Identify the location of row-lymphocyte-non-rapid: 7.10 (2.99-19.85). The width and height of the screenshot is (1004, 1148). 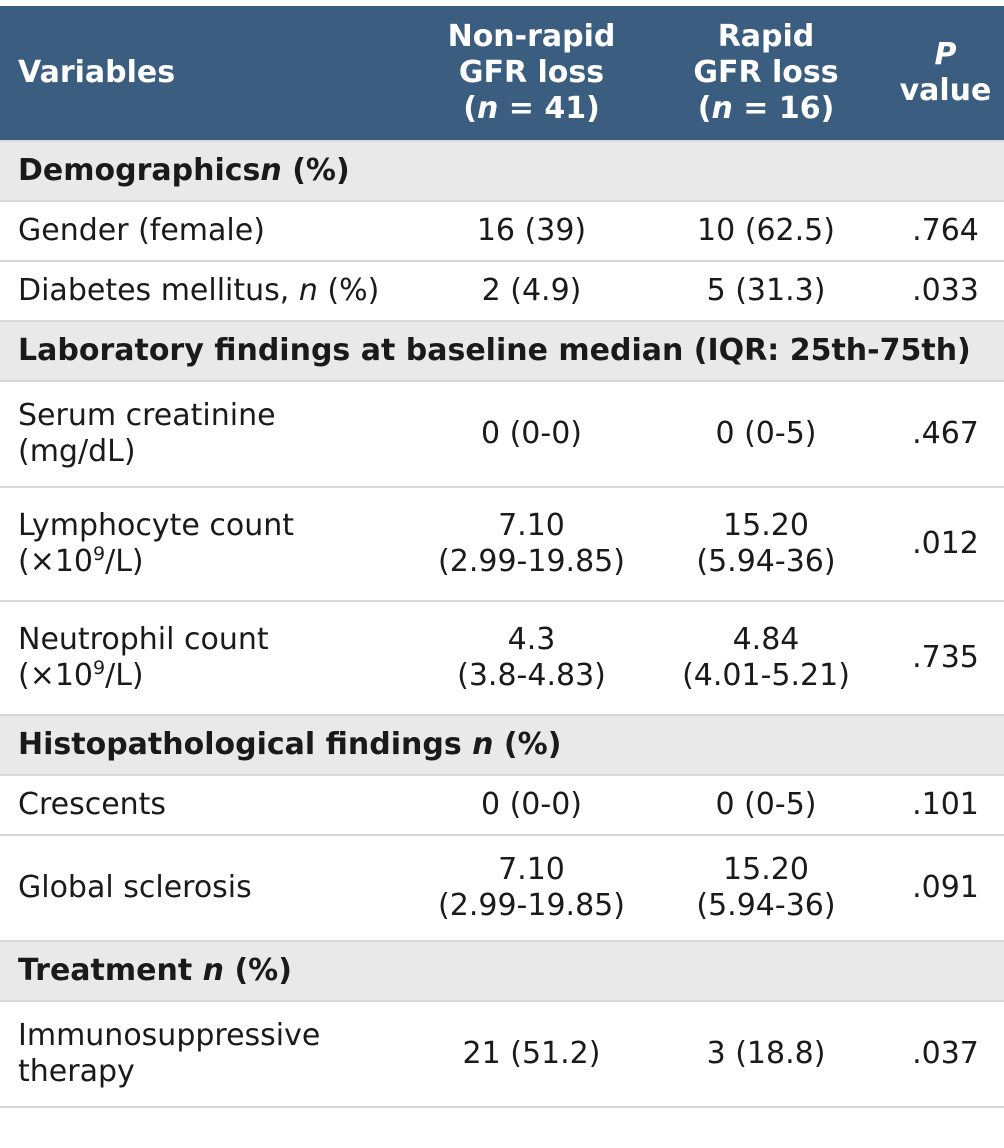
(531, 544).